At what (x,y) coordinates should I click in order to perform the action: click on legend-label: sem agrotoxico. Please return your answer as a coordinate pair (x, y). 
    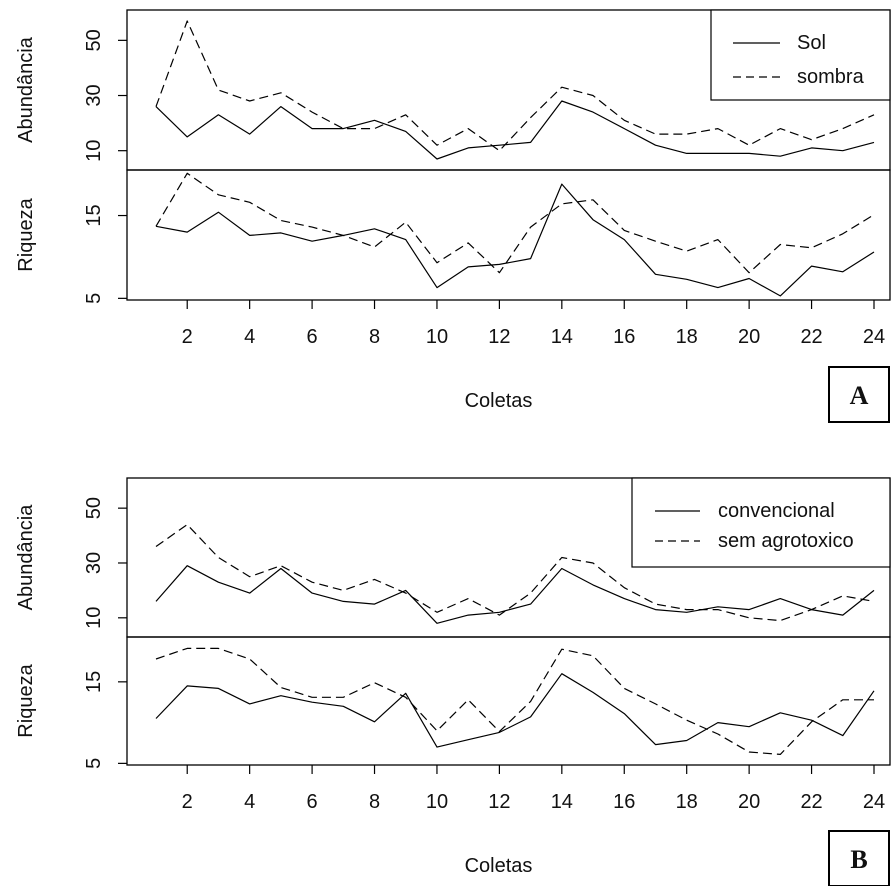
    Looking at the image, I should click on (786, 541).